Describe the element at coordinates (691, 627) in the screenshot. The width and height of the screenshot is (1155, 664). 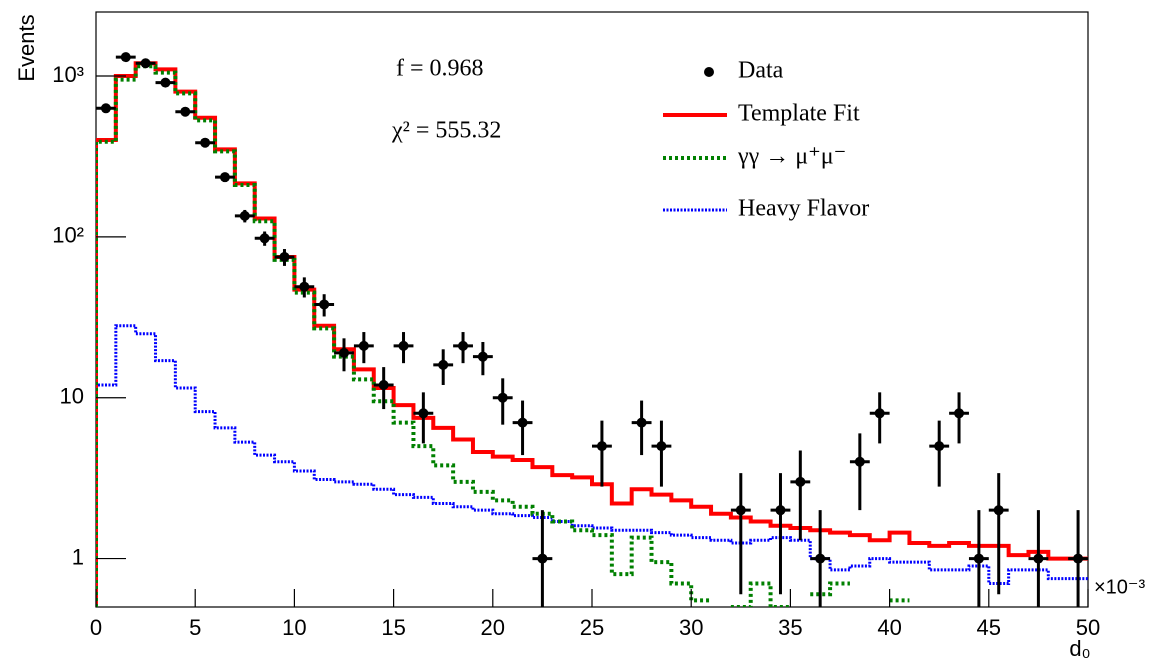
I see `x-tick-label: 30` at that location.